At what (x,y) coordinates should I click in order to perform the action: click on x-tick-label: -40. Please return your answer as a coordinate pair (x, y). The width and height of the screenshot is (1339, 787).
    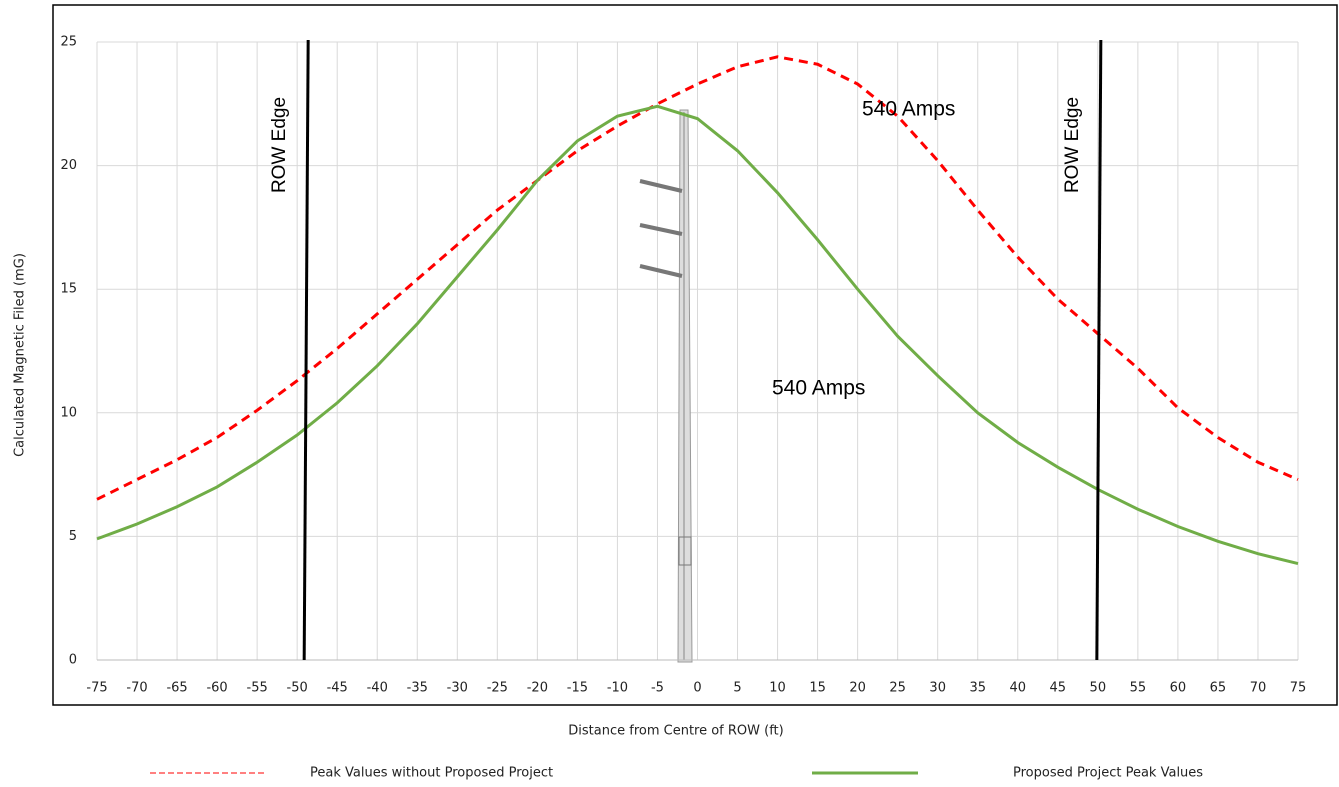
    Looking at the image, I should click on (377, 688).